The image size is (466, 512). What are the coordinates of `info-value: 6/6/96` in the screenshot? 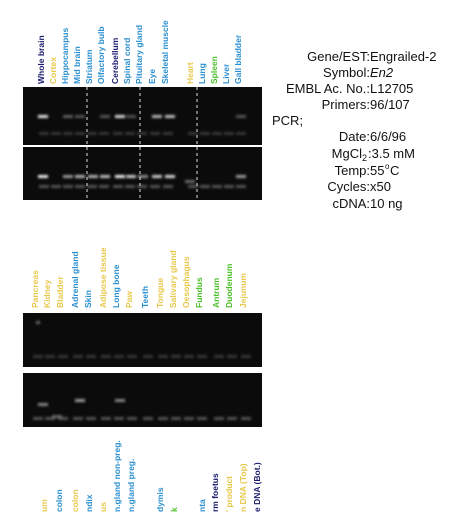 It's located at (388, 136).